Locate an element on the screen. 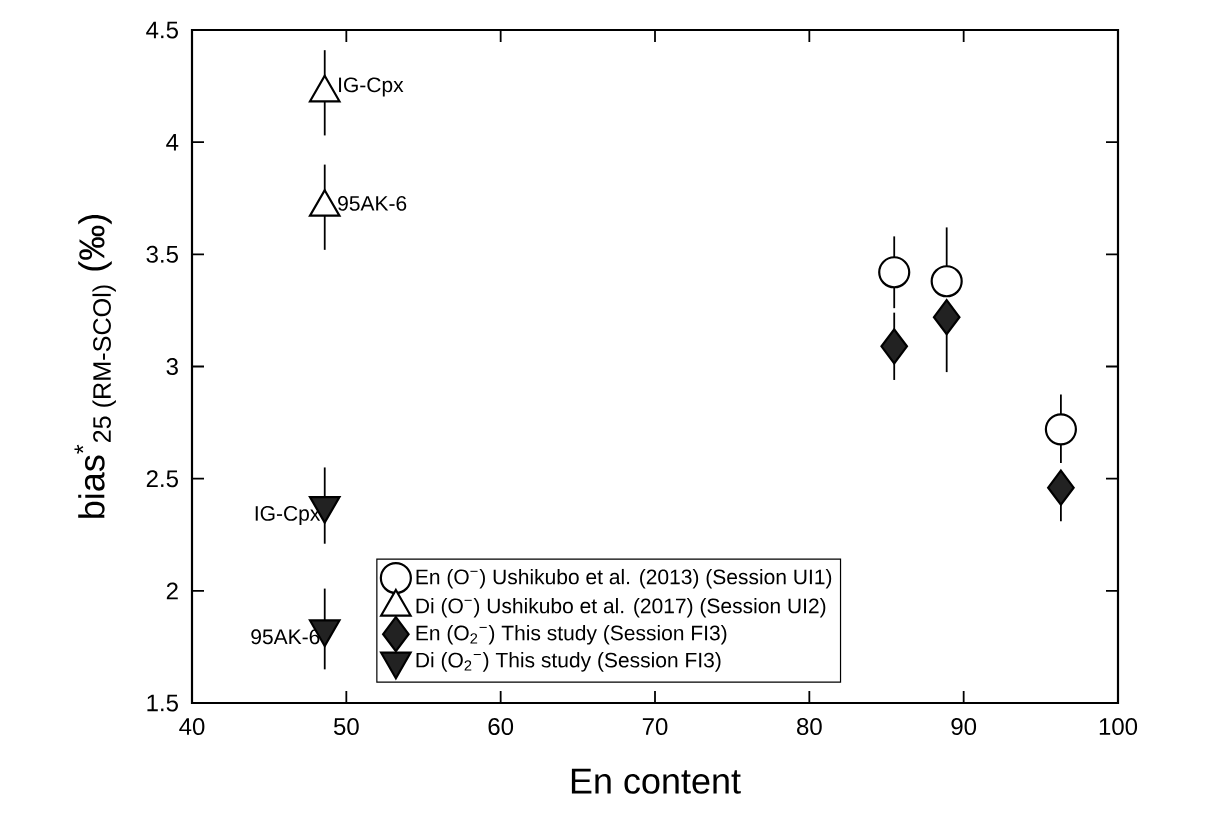  y-tick-label: 2 is located at coordinates (172, 591).